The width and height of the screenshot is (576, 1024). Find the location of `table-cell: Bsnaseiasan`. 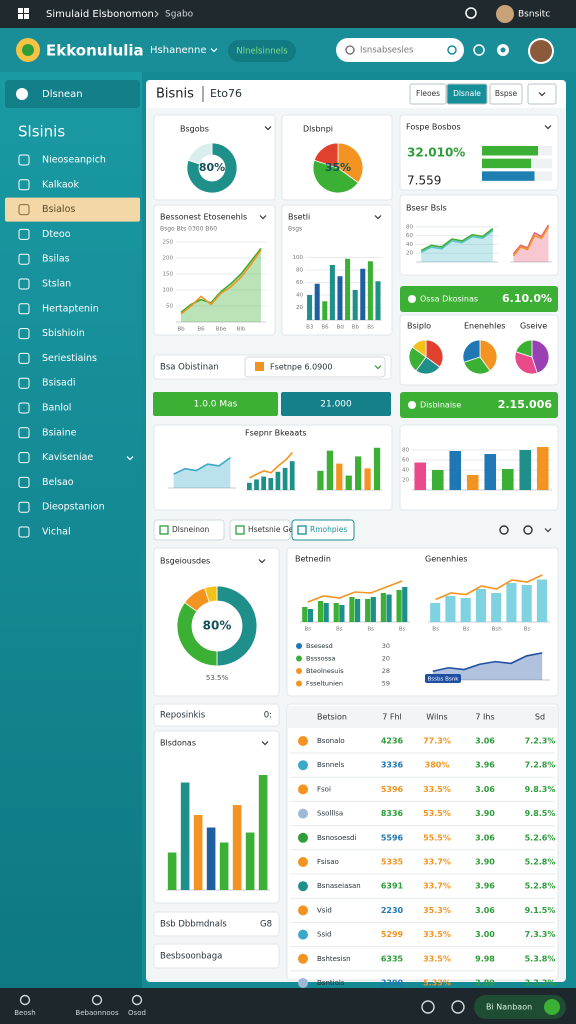

table-cell: Bsnaseiasan is located at coordinates (339, 886).